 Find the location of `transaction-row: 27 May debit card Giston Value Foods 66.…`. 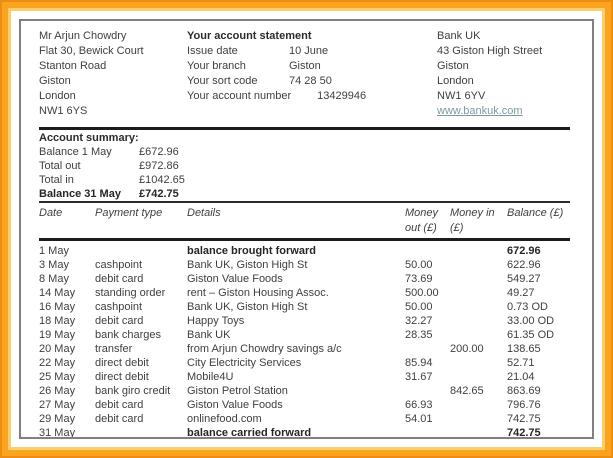

transaction-row: 27 May debit card Giston Value Foods 66.… is located at coordinates (304, 405).